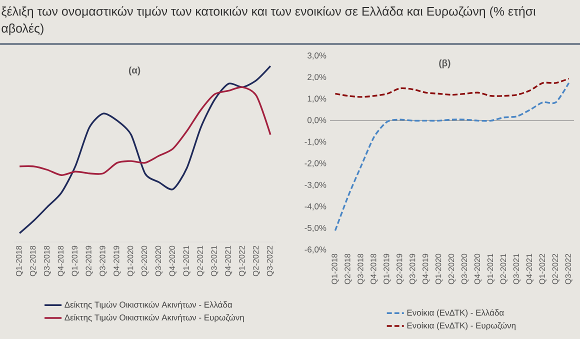  I want to click on y-tick-label: -5,0%, so click(315, 228).